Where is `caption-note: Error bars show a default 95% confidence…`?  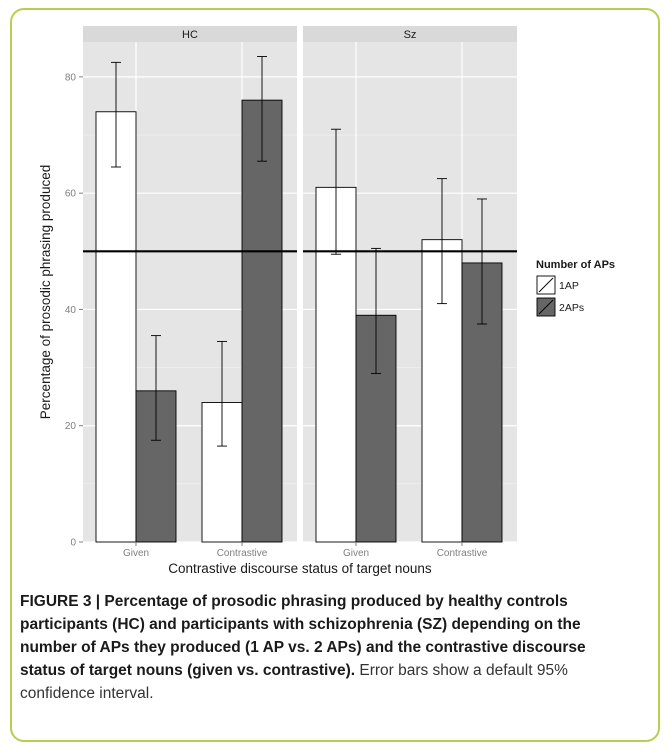 caption-note: Error bars show a default 95% confidence… is located at coordinates (294, 682).